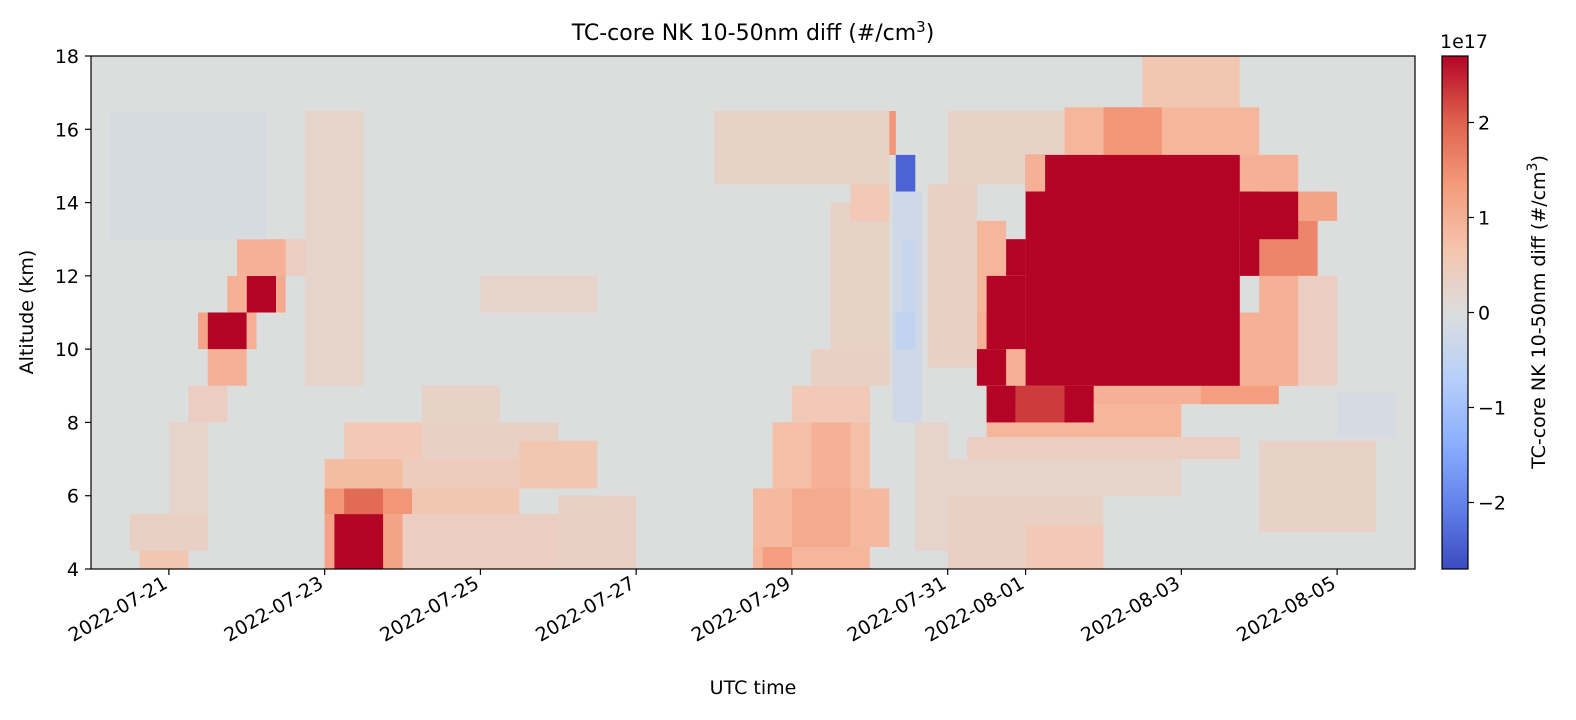  I want to click on y-tick-label: 14, so click(67, 204).